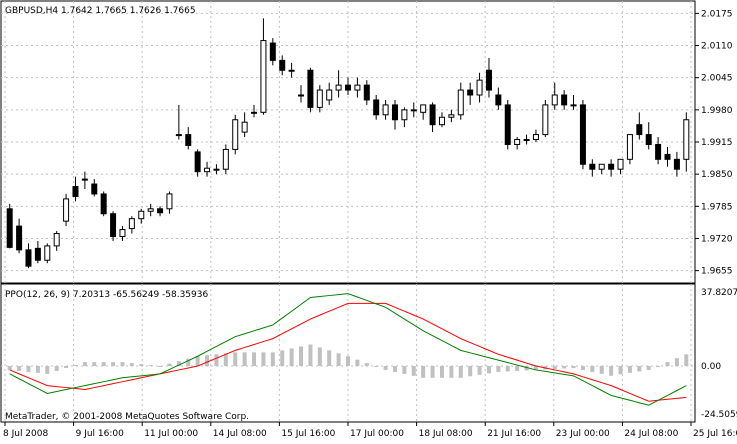 This screenshot has height=444, width=737. Describe the element at coordinates (717, 143) in the screenshot. I see `price-tick-label: 1.9915` at that location.